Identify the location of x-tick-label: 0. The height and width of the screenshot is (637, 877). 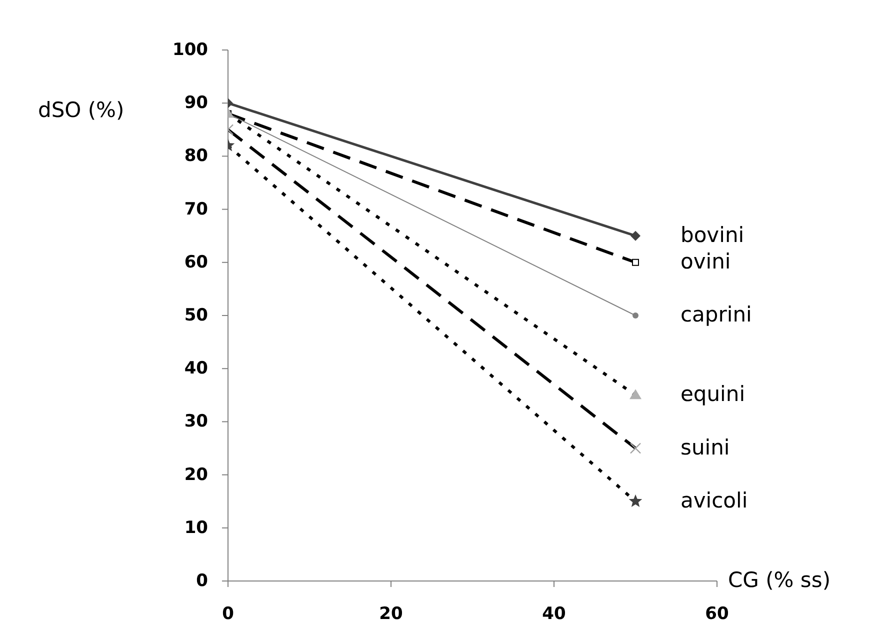
(228, 614).